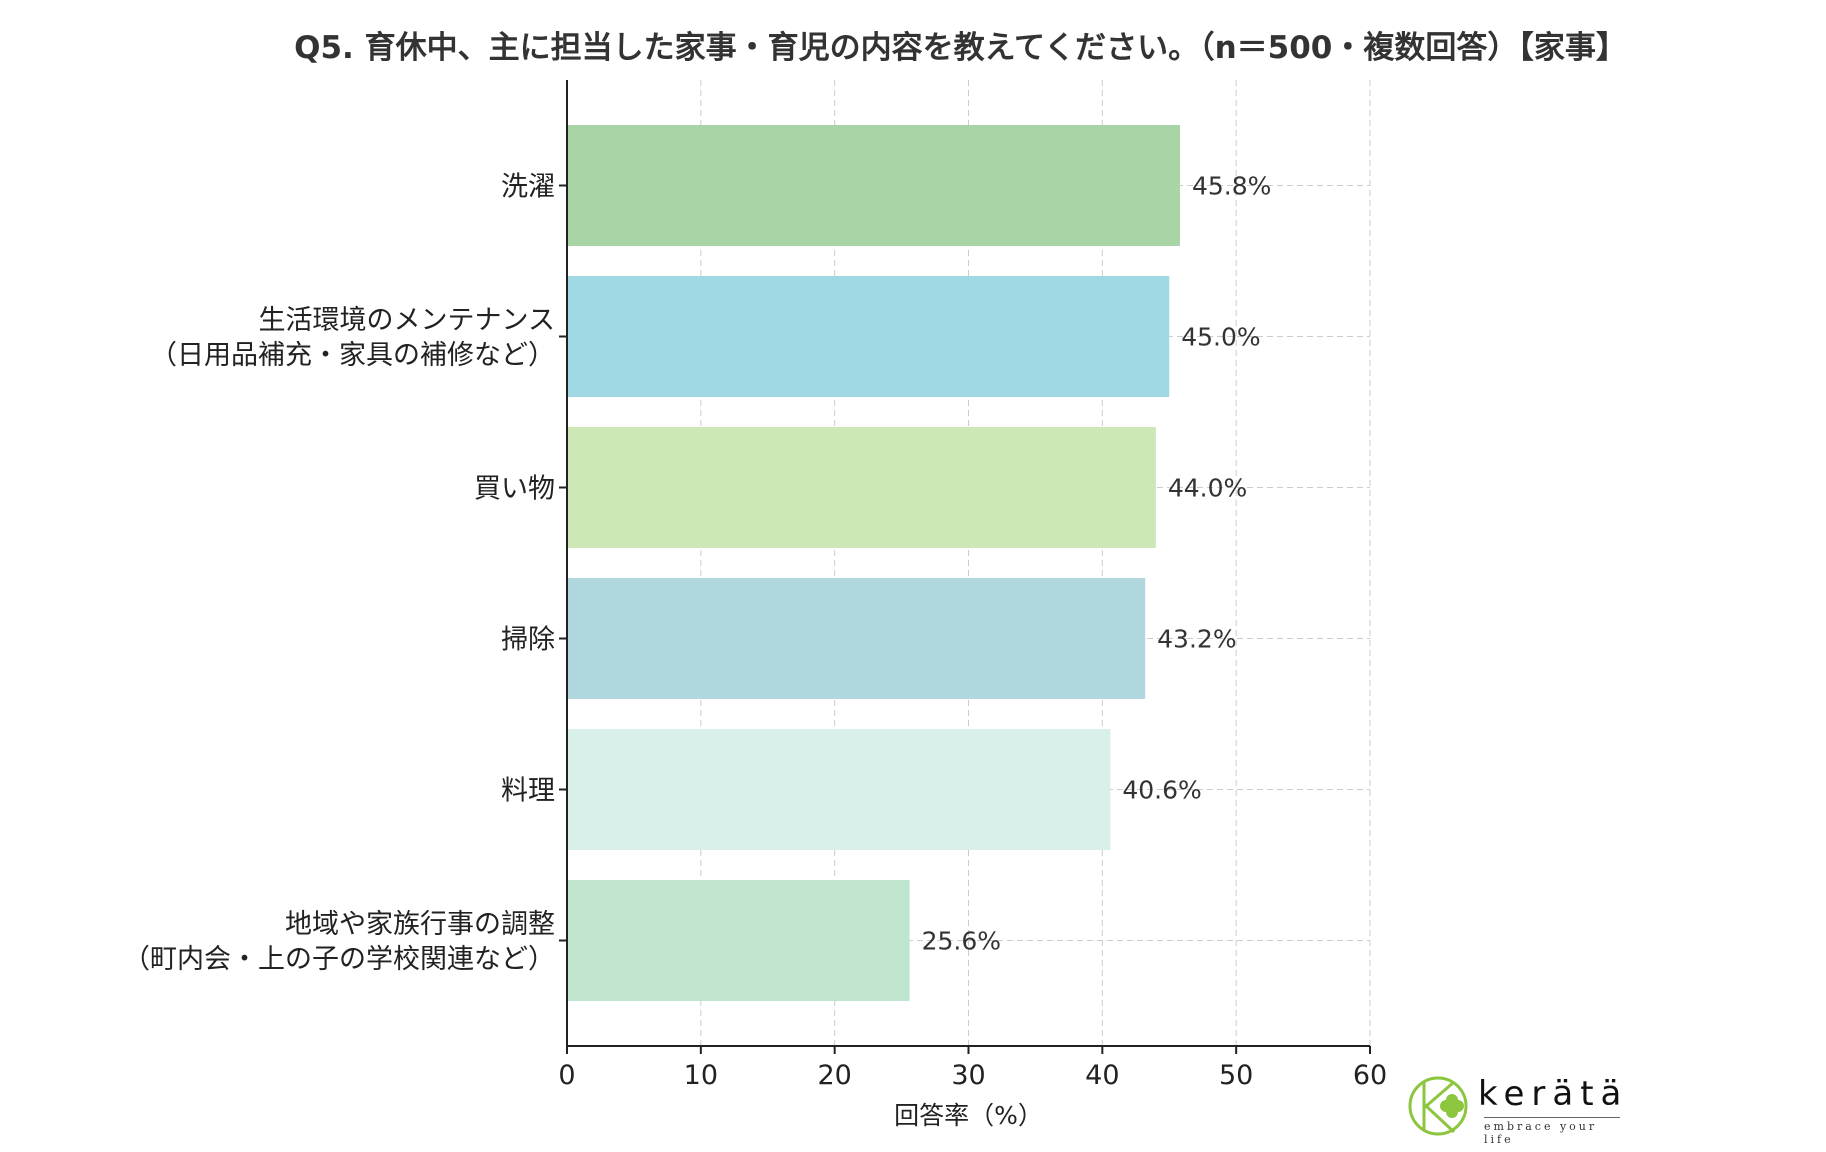  What do you see at coordinates (1438, 1106) in the screenshot?
I see `clover-logo-icon` at bounding box center [1438, 1106].